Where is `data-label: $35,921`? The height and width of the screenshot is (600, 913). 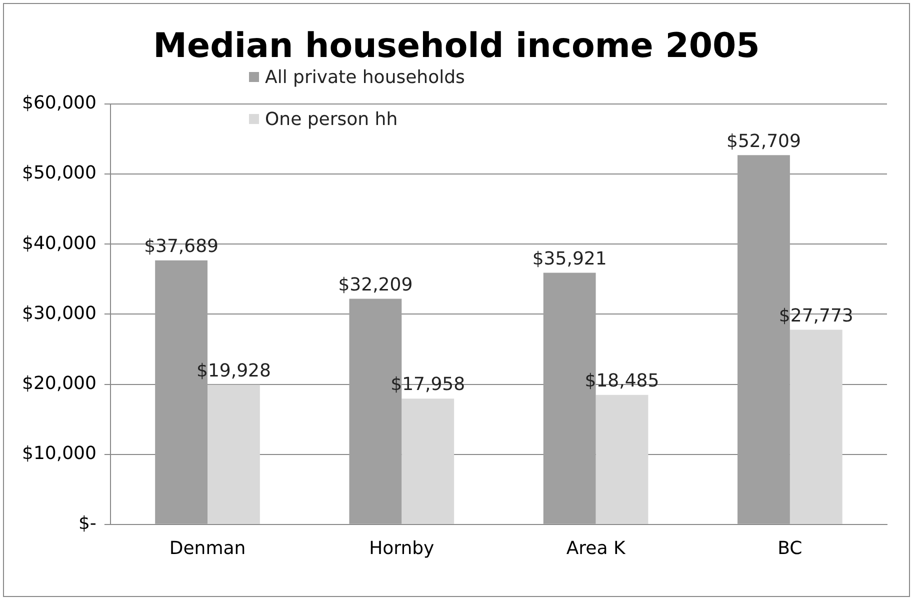 data-label: $35,921 is located at coordinates (569, 259).